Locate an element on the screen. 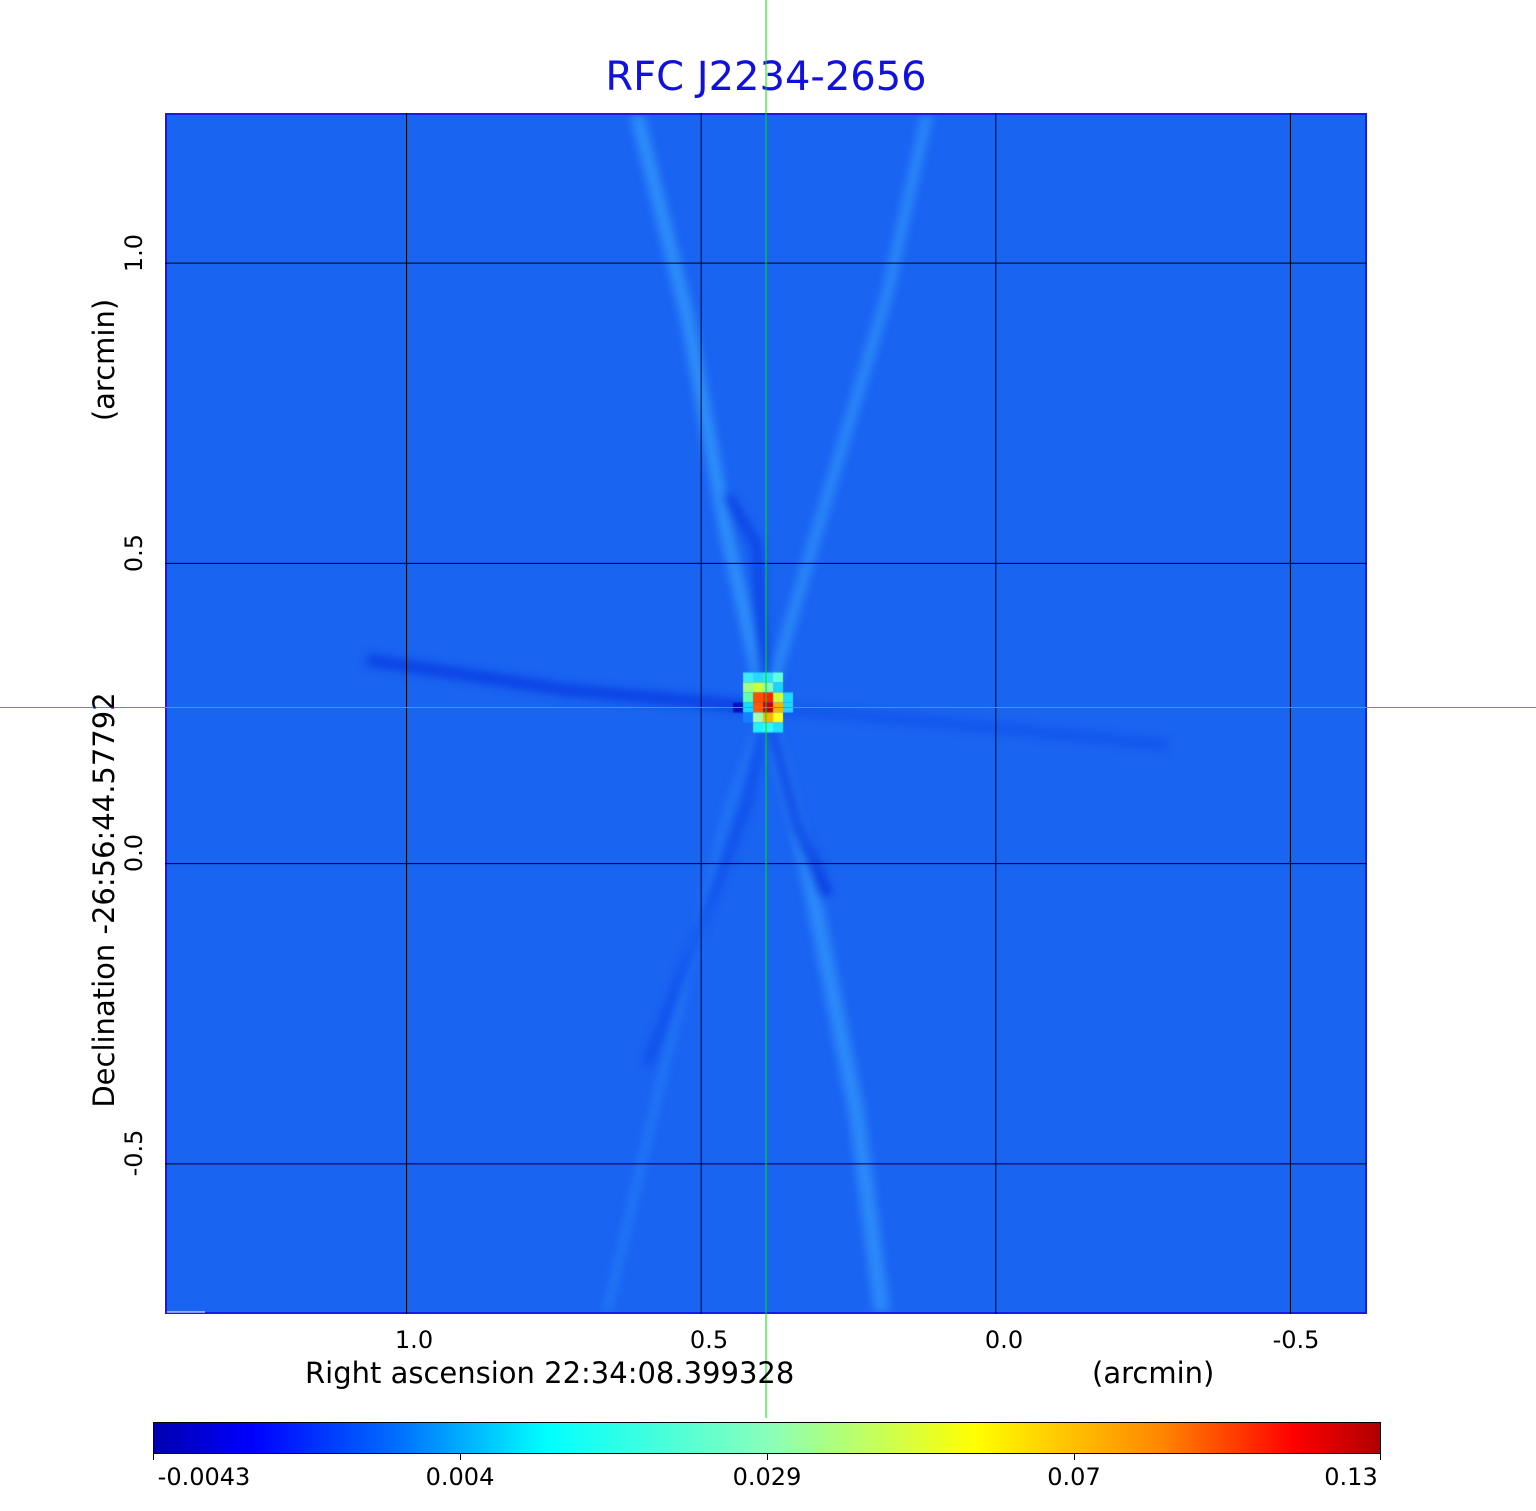 This screenshot has width=1536, height=1511. x-tick-label: 0.5 is located at coordinates (709, 1340).